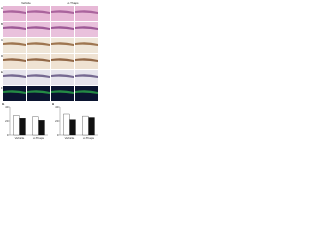 The image size is (320, 240). I want to click on micrograph-grid, so click(50, 53).